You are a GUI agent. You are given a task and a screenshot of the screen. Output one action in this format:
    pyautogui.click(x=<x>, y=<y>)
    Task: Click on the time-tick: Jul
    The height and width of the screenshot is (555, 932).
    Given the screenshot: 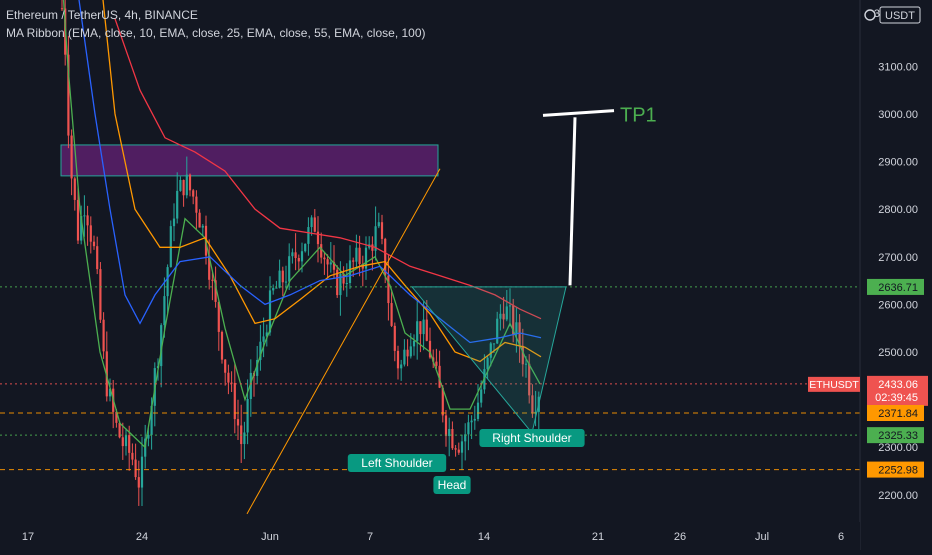 What is the action you would take?
    pyautogui.click(x=762, y=537)
    